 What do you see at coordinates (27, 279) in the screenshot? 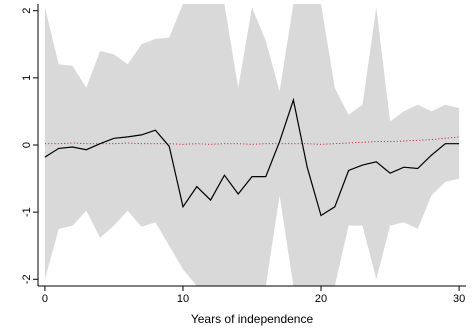
I see `y-tick-label: -2` at bounding box center [27, 279].